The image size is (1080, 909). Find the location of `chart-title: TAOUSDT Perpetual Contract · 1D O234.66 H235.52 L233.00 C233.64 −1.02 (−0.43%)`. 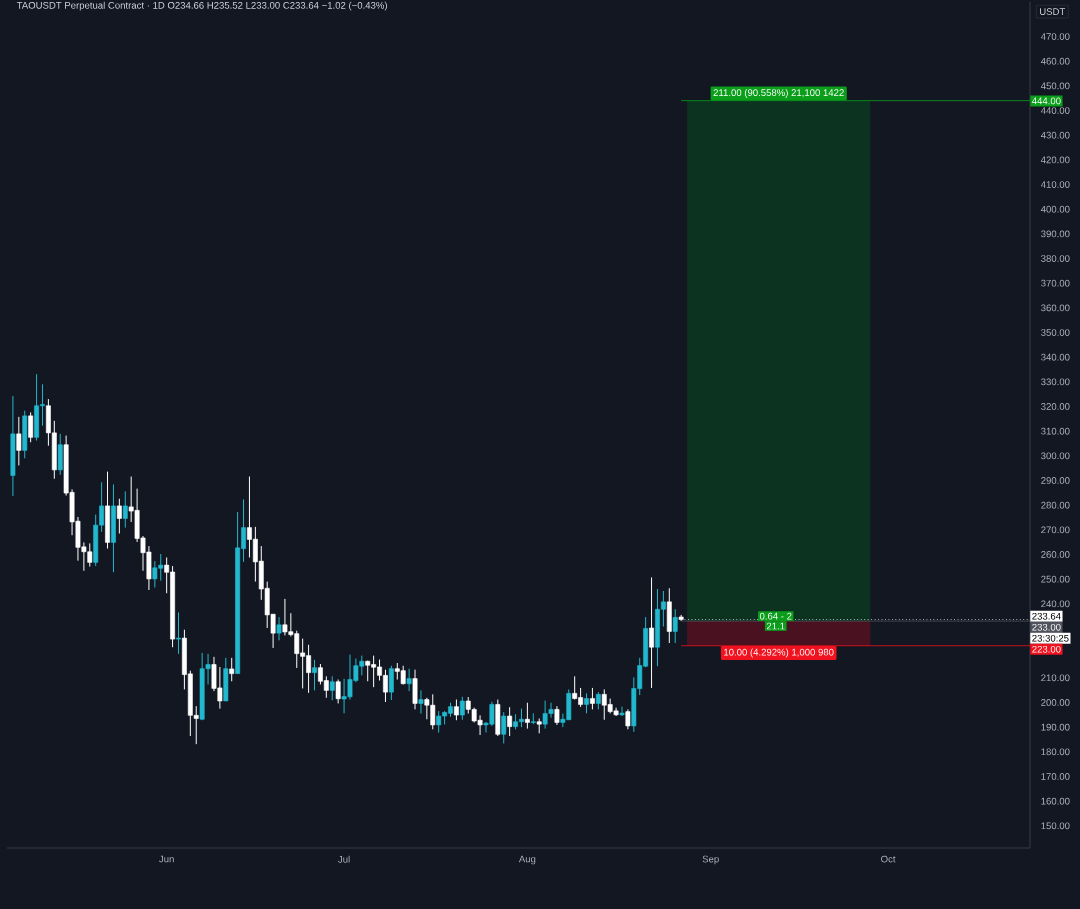

chart-title: TAOUSDT Perpetual Contract · 1D O234.66 H235.52 L233.00 C233.64 −1.02 (−0.43%) is located at coordinates (201, 6).